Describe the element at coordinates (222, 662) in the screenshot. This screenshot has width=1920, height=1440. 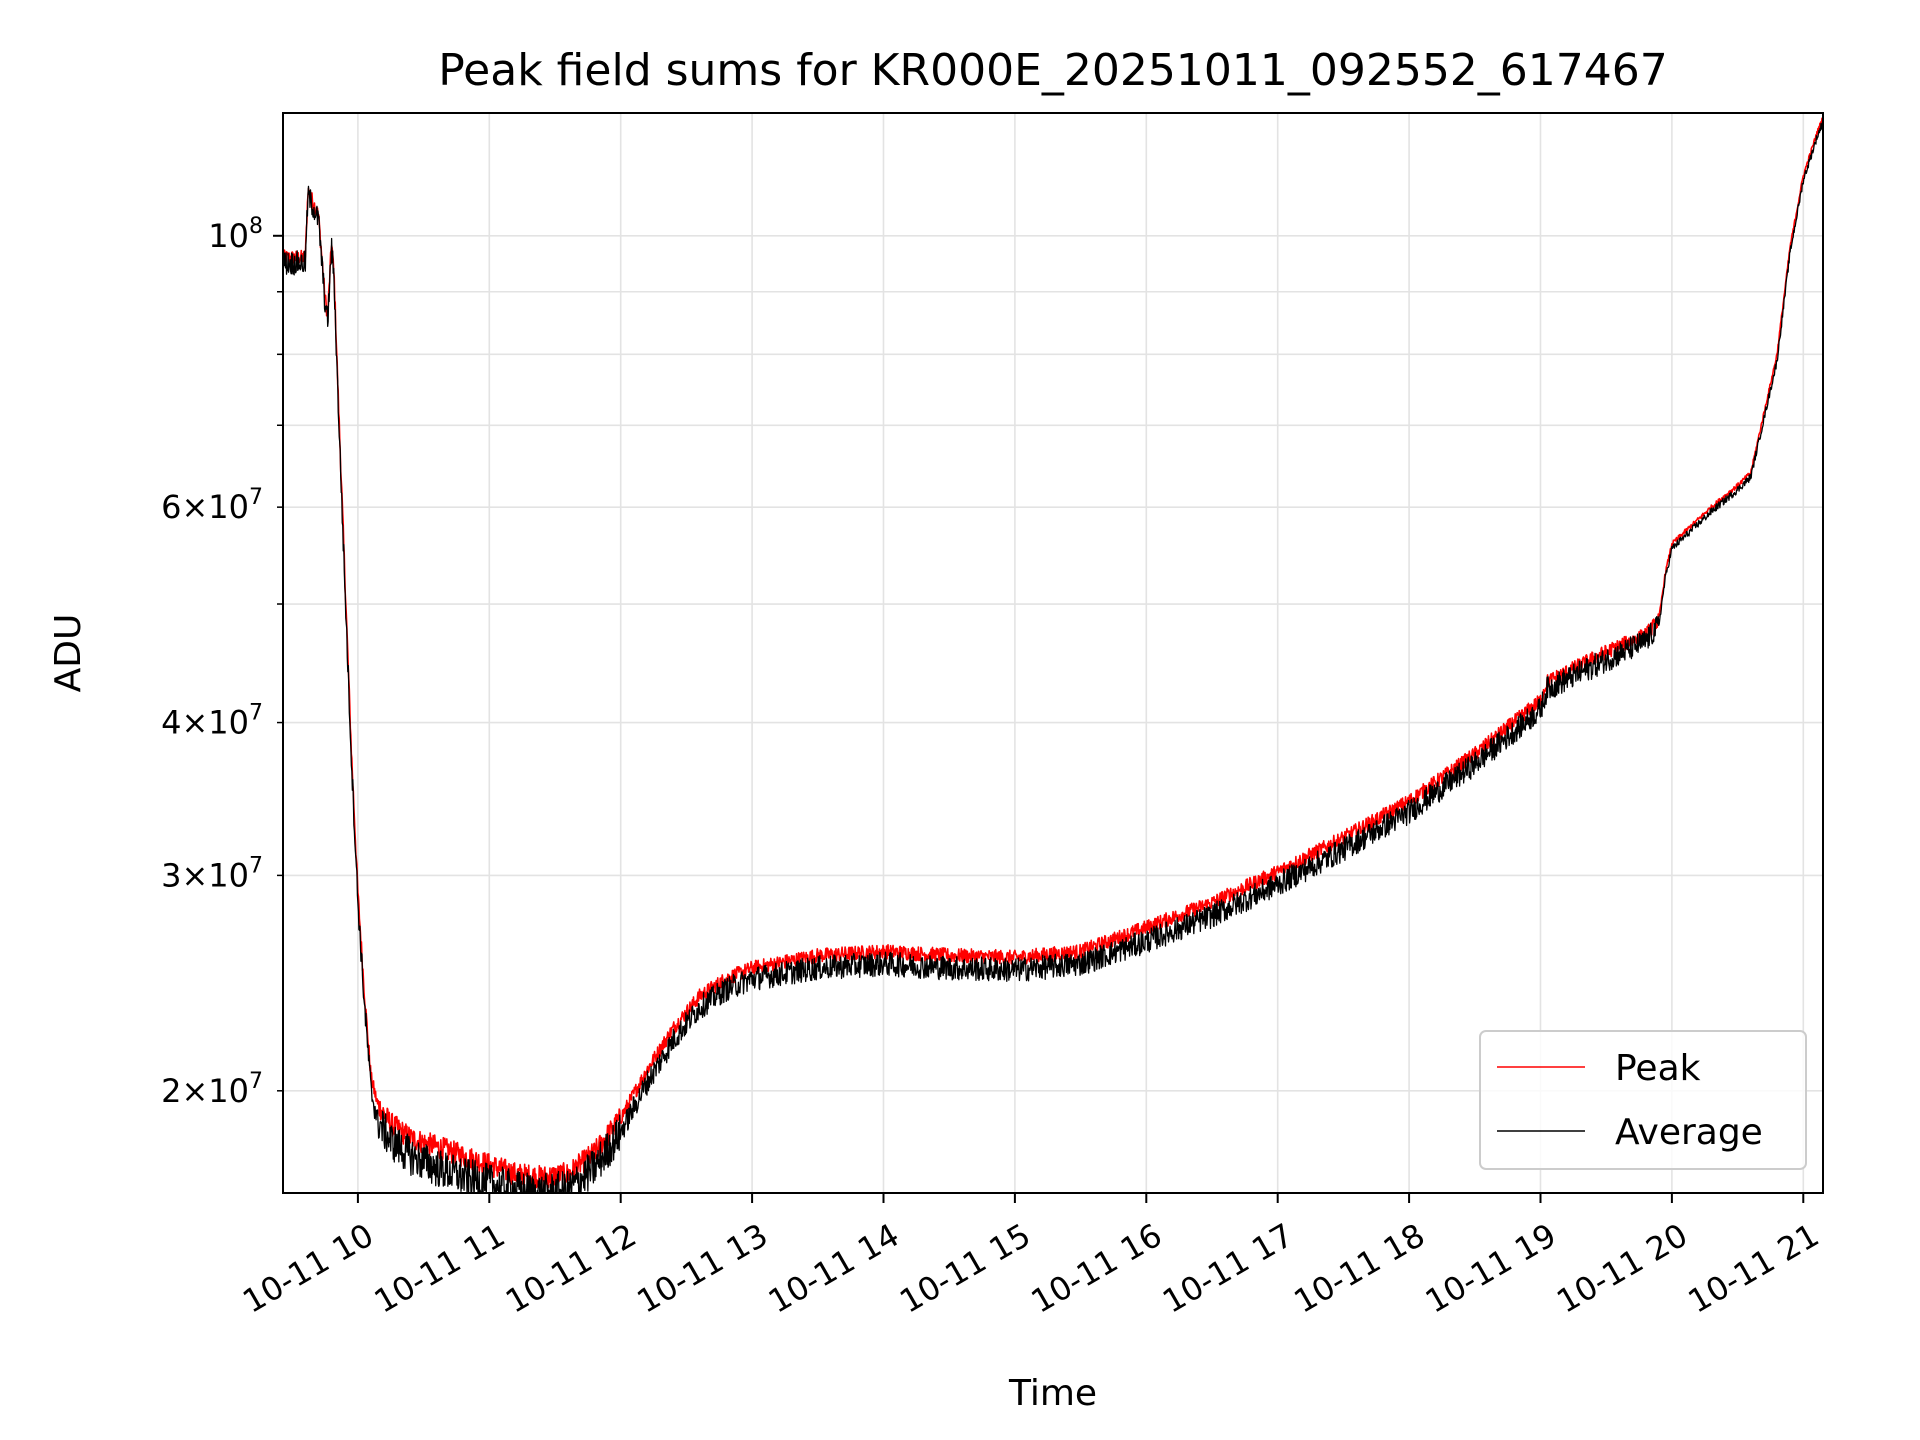
I see `y-axis: 108 2×107 3×107 4×107 6×107` at that location.